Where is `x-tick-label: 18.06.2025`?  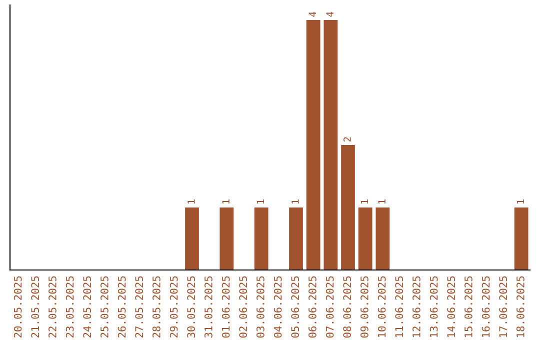 x-tick-label: 18.06.2025 is located at coordinates (520, 307).